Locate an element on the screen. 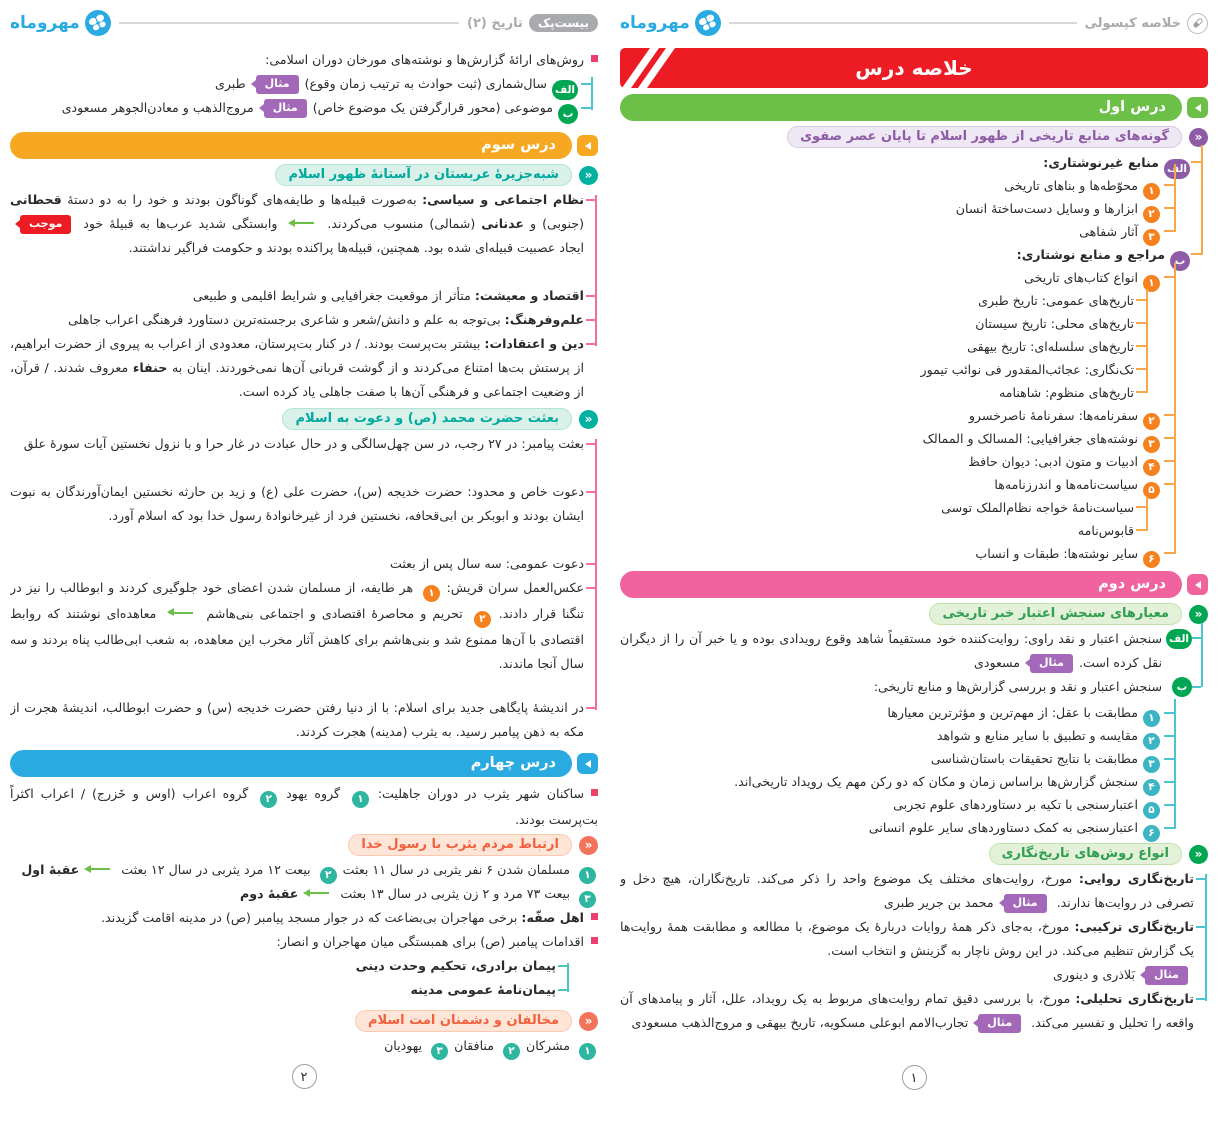  bullet-square-icon is located at coordinates (594, 58).